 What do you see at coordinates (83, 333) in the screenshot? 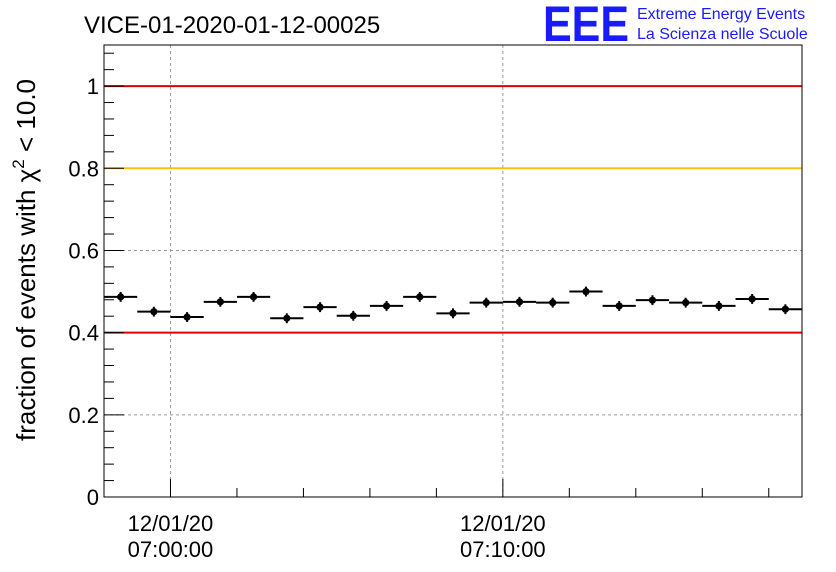
I see `y-tick-label: 0.4` at bounding box center [83, 333].